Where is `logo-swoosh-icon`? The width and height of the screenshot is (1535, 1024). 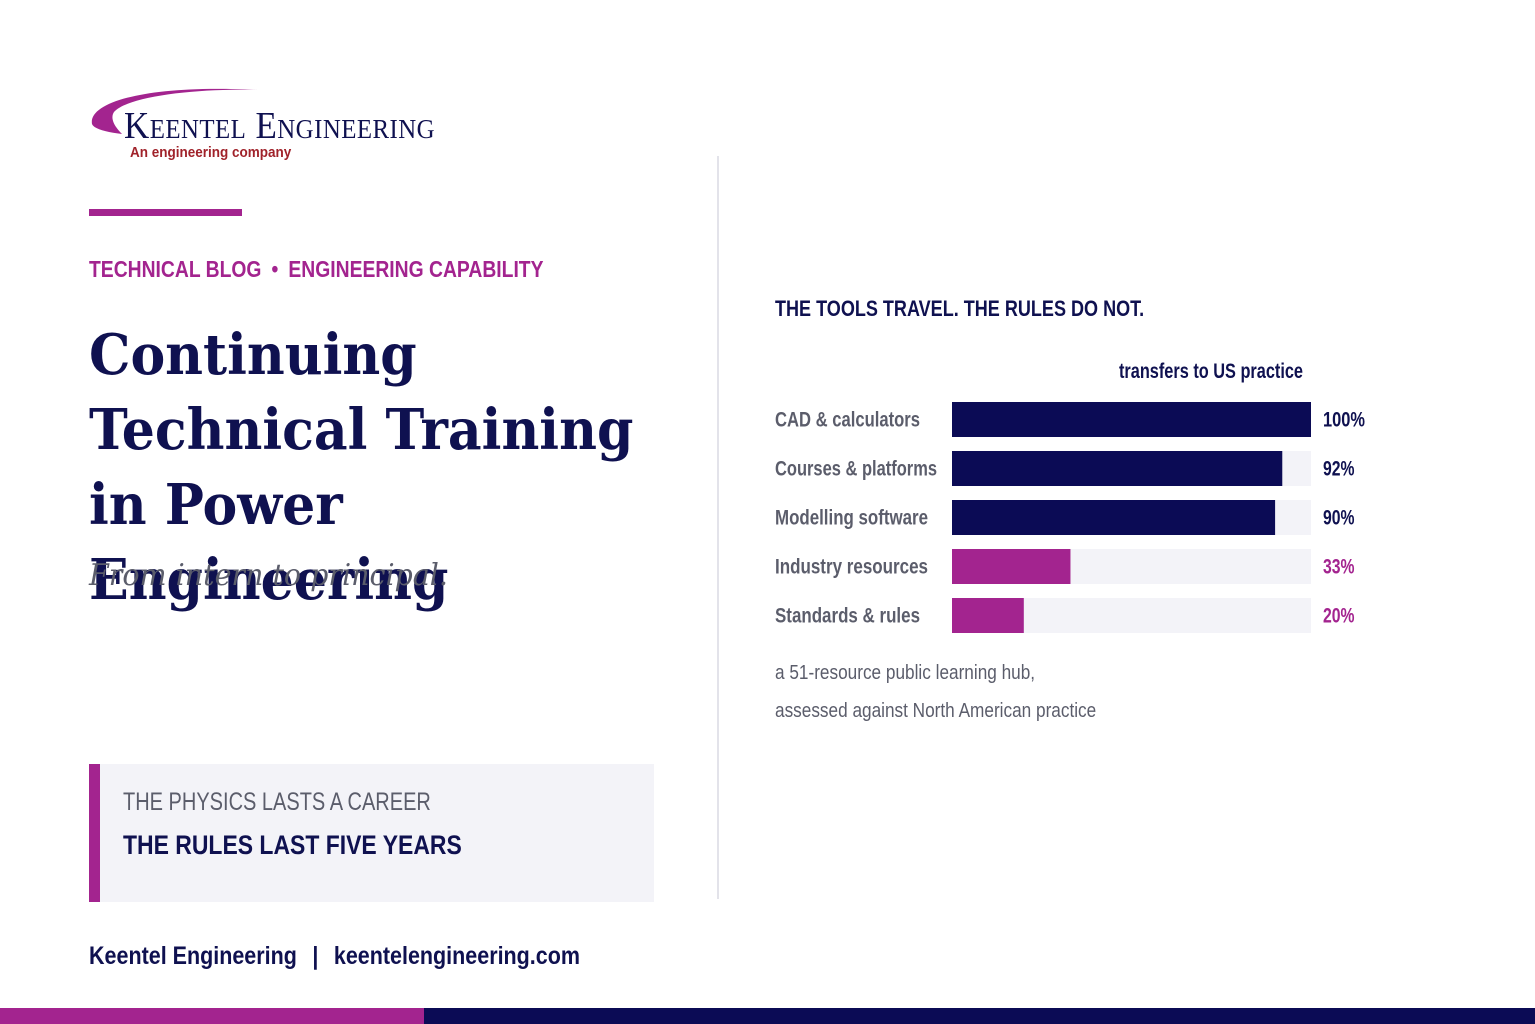 logo-swoosh-icon is located at coordinates (174, 111).